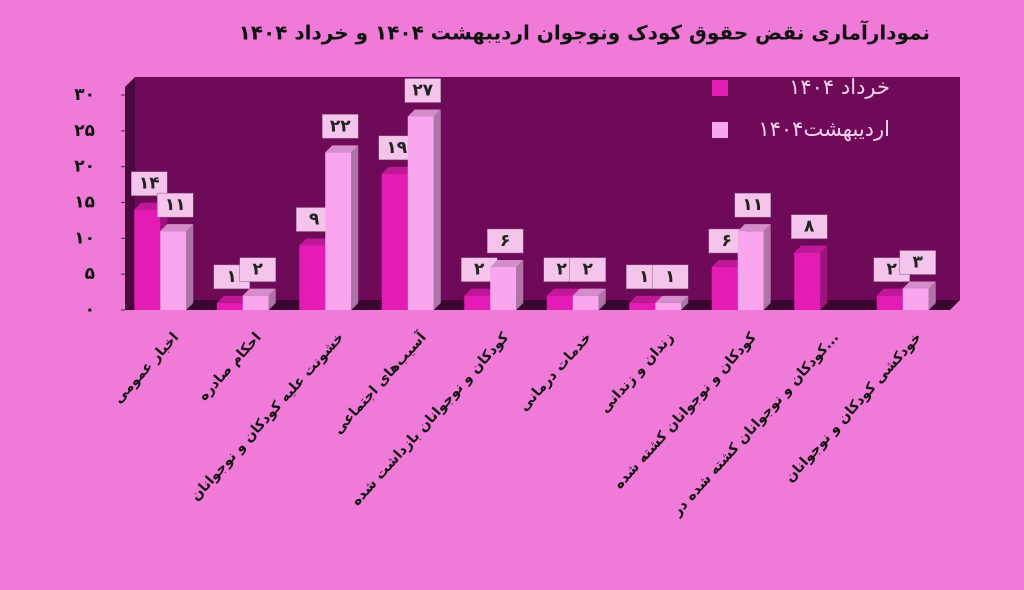 Image resolution: width=1024 pixels, height=590 pixels. What do you see at coordinates (90, 310) in the screenshot?
I see `y-tick-label: ۰` at bounding box center [90, 310].